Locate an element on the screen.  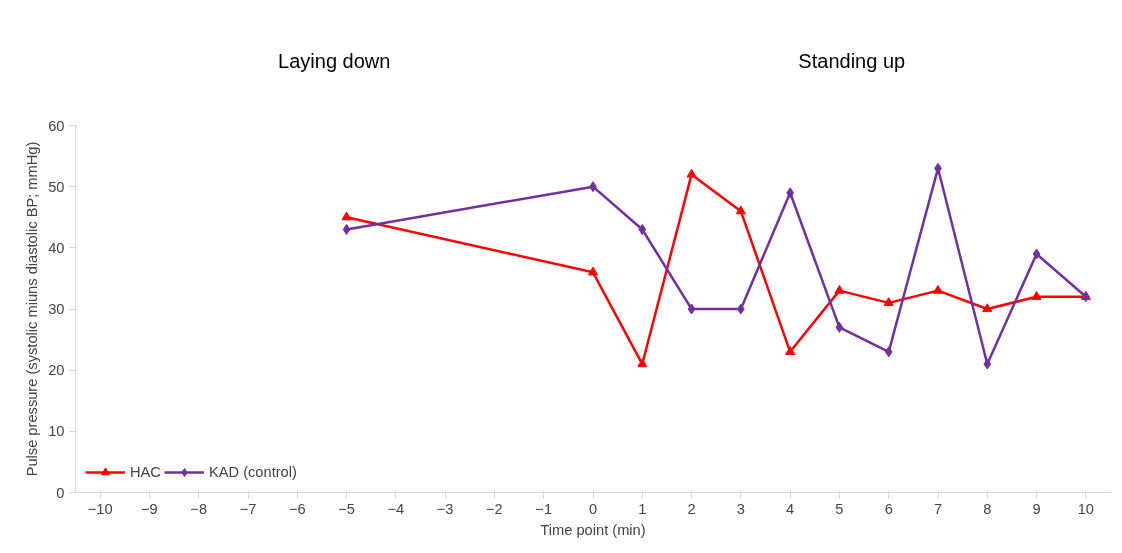
x-tick-label: 2 is located at coordinates (691, 508).